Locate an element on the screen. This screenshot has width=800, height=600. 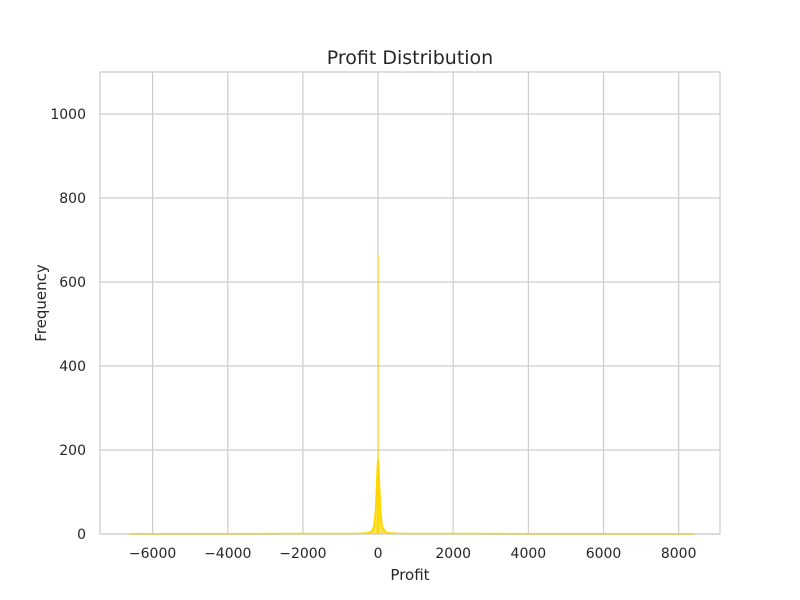
x-tick-label: 8000 is located at coordinates (679, 554).